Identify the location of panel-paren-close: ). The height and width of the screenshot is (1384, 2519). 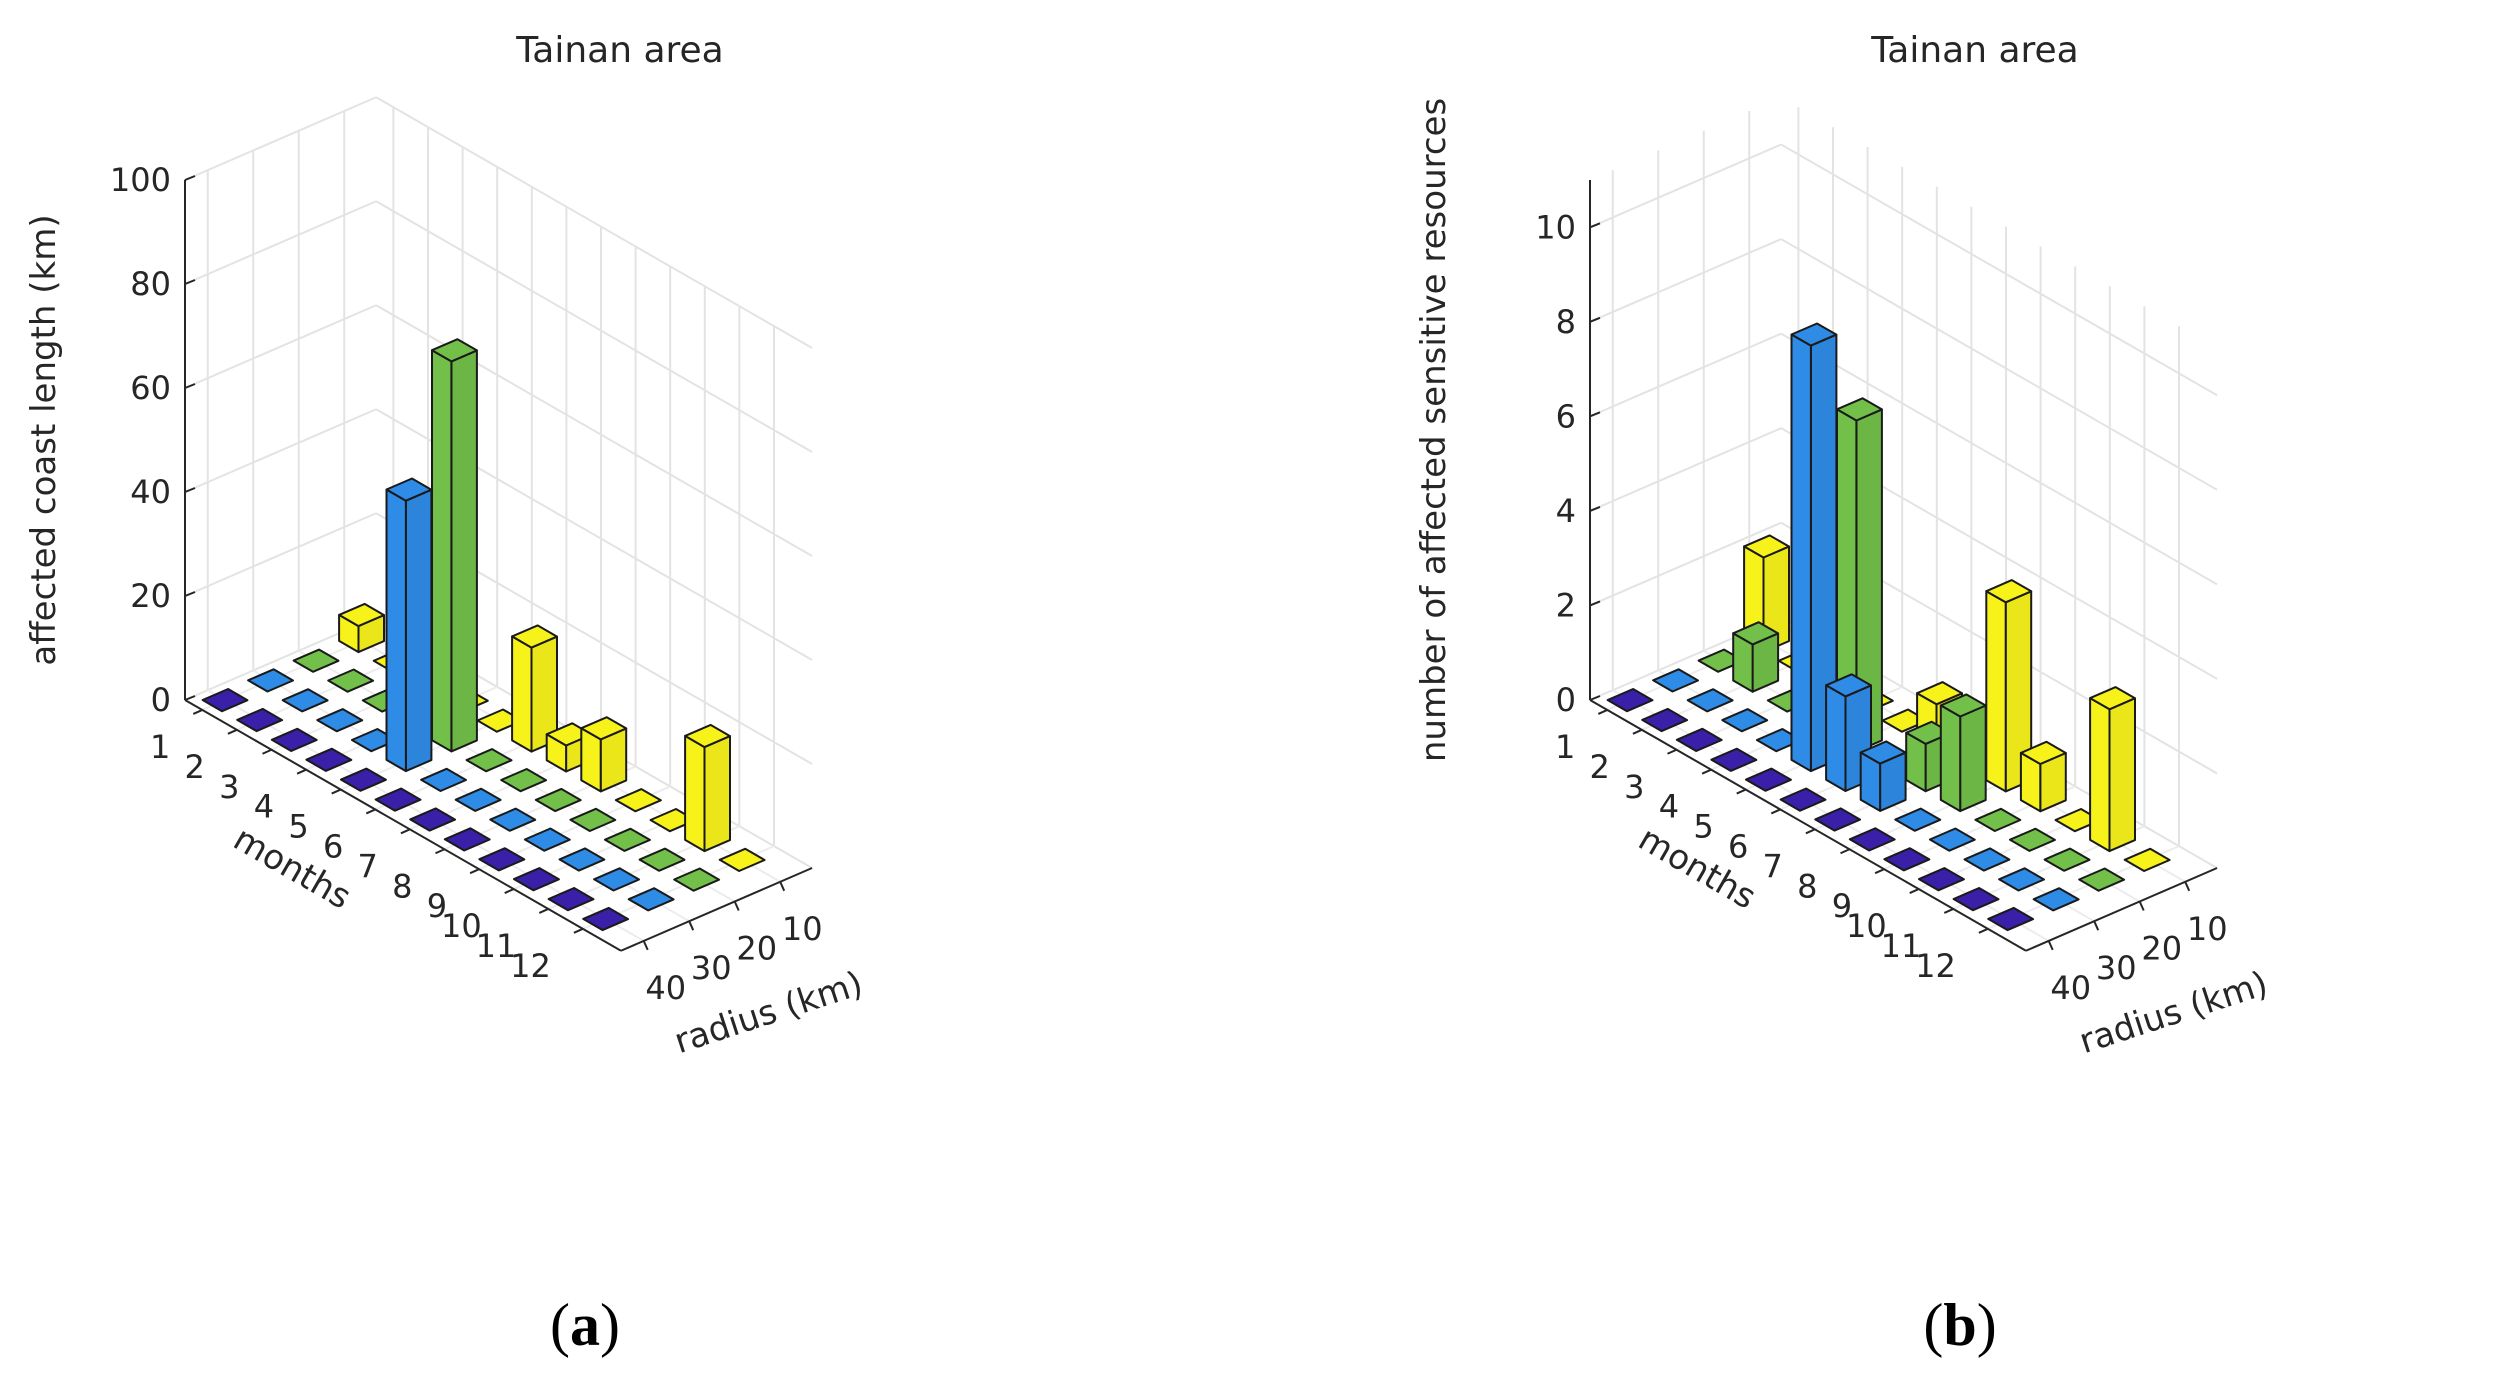
(610, 1325).